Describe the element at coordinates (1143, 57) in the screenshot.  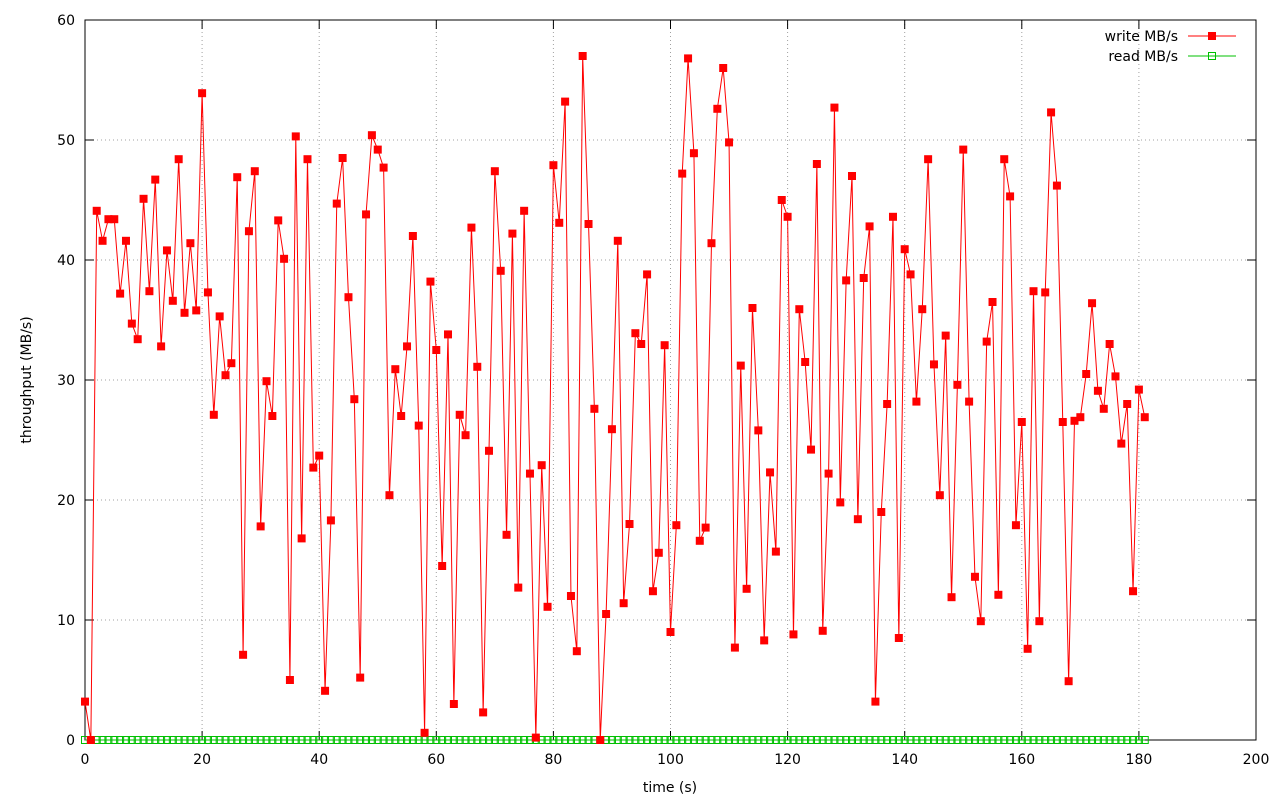
I see `legend-label: read MB/s` at that location.